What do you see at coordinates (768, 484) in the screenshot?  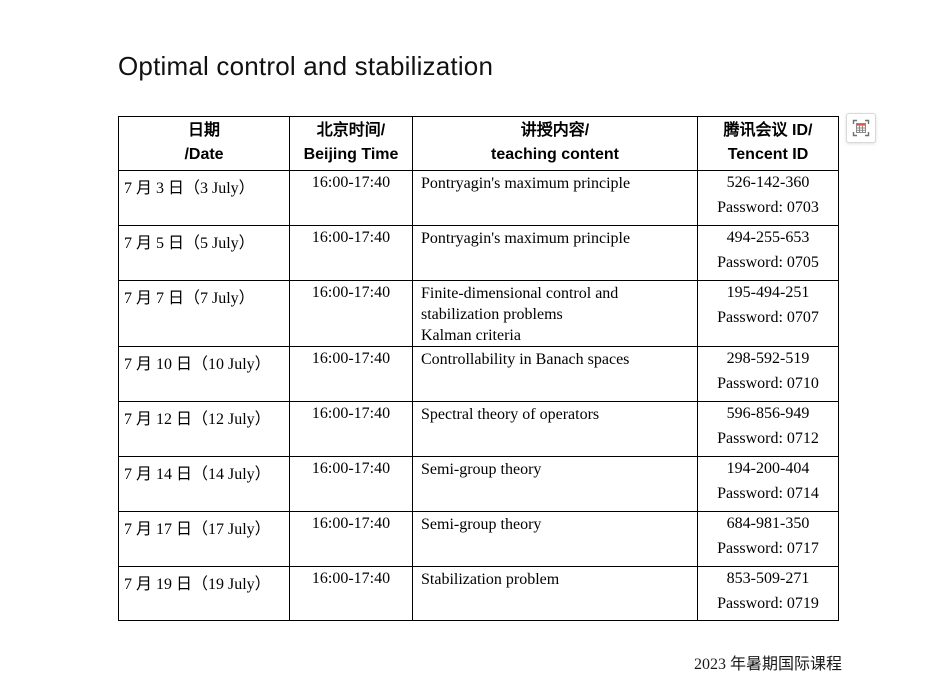 I see `meeting-id-cell: 194-200-404 Password: 0714` at bounding box center [768, 484].